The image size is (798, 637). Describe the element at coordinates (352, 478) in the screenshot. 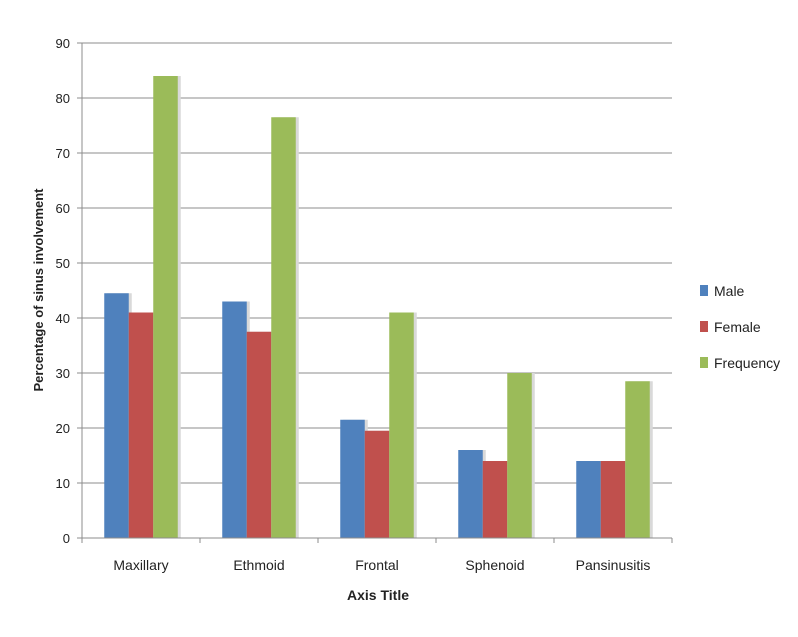

I see `bar-male-frontal` at that location.